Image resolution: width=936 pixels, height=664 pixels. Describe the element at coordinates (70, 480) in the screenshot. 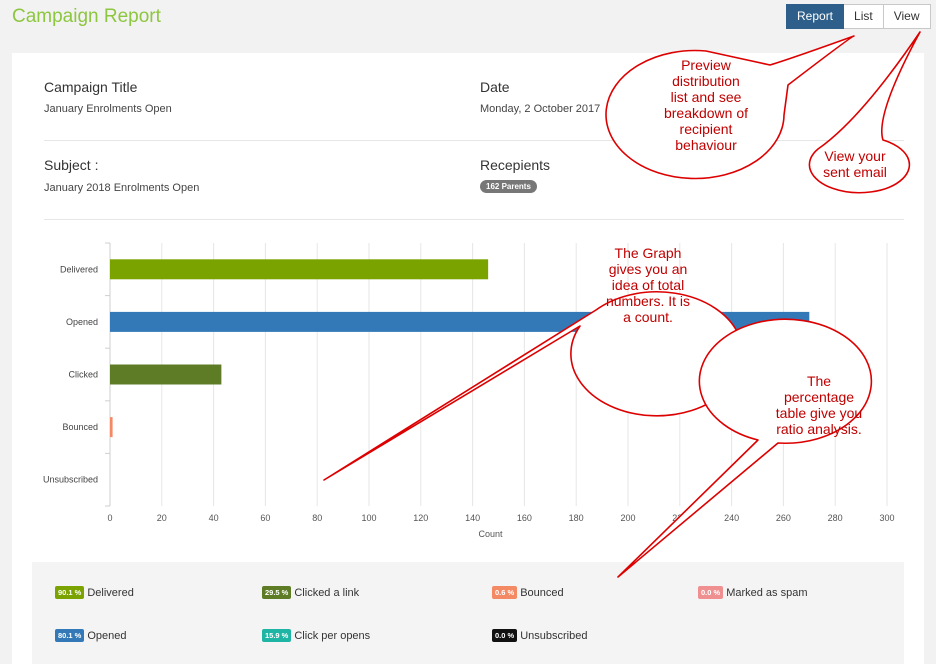

I see `y-category-label: Unsubscribed` at that location.